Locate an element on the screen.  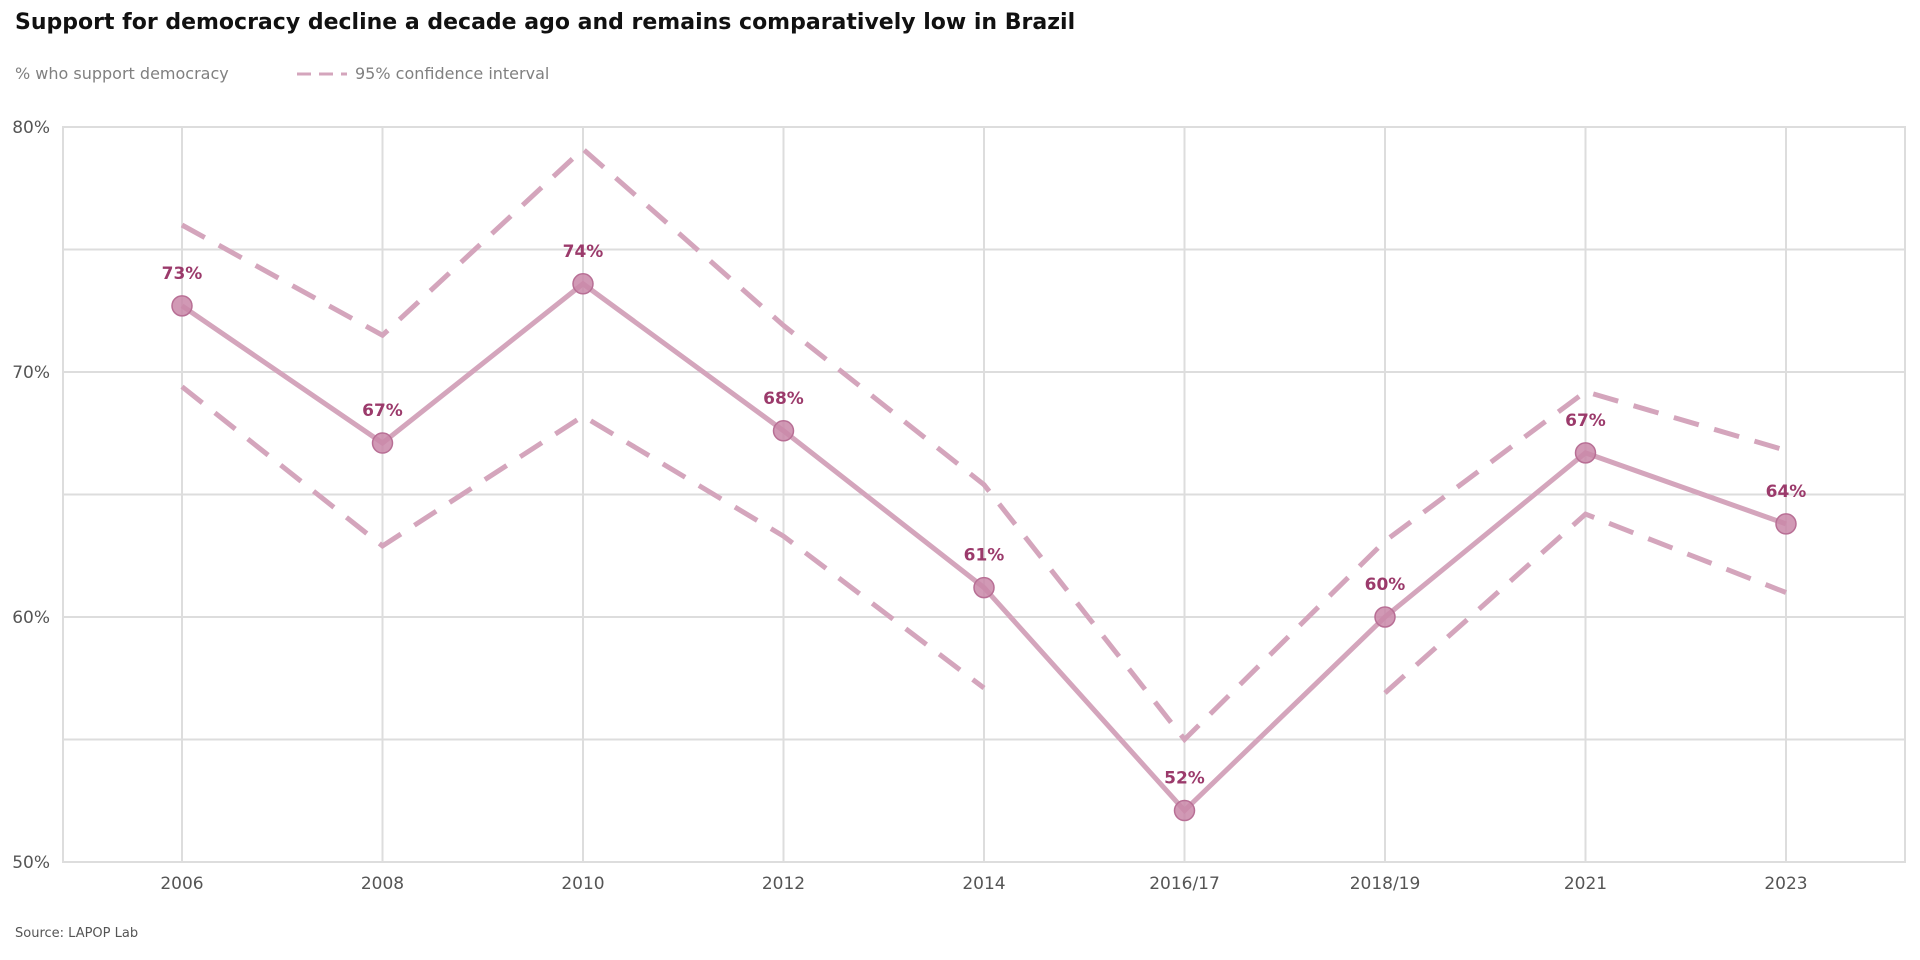
y-tick-label: 60% is located at coordinates (31, 618).